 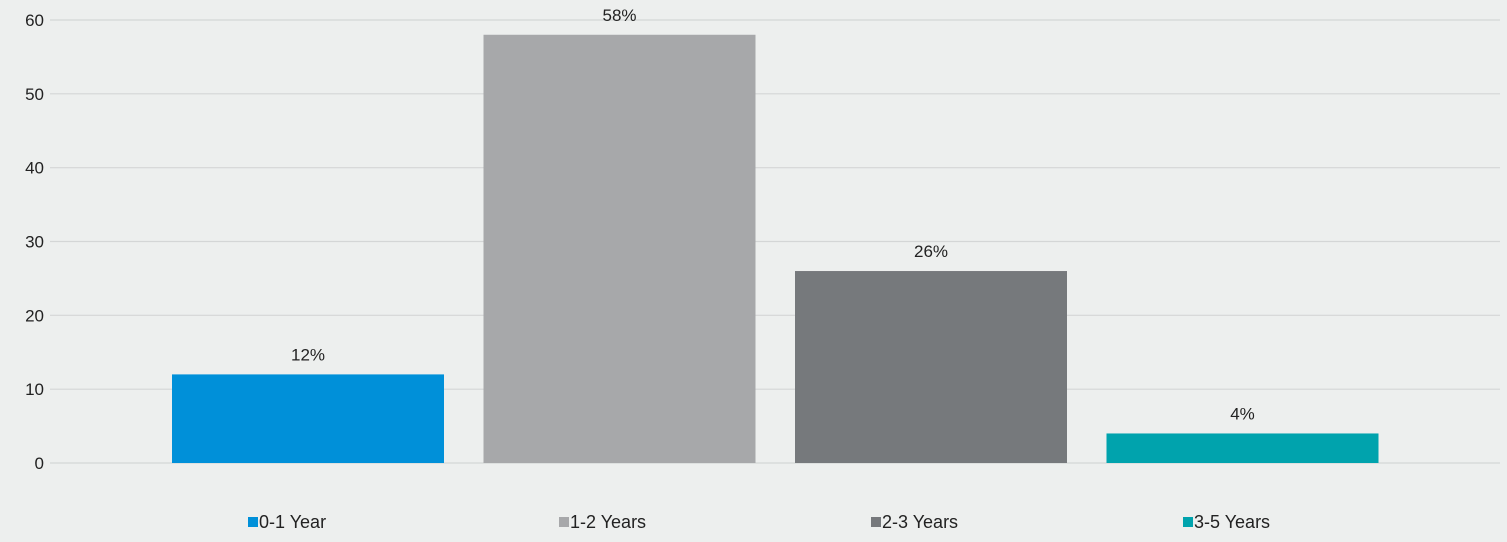 I want to click on legend: 0-1 Year 1-2 Years 2-3 Years 3-5 Years, so click(x=759, y=522).